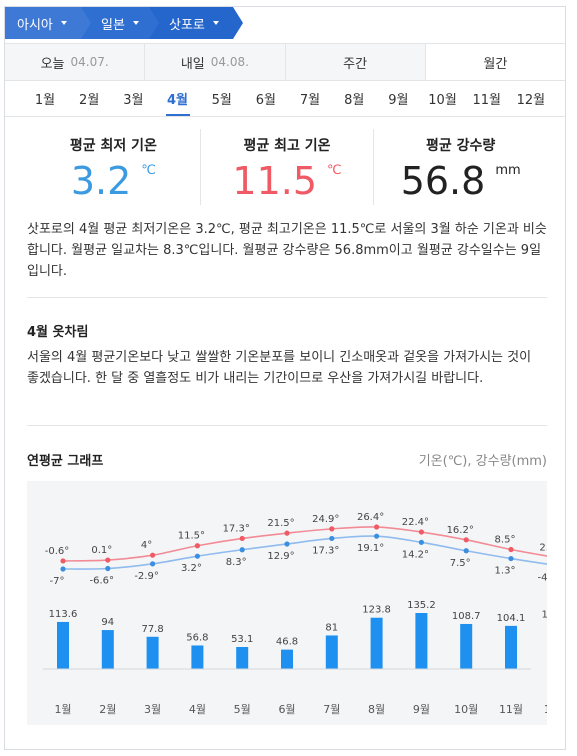  Describe the element at coordinates (48, 23) in the screenshot. I see `breadcrumb-continent: 아시아` at that location.